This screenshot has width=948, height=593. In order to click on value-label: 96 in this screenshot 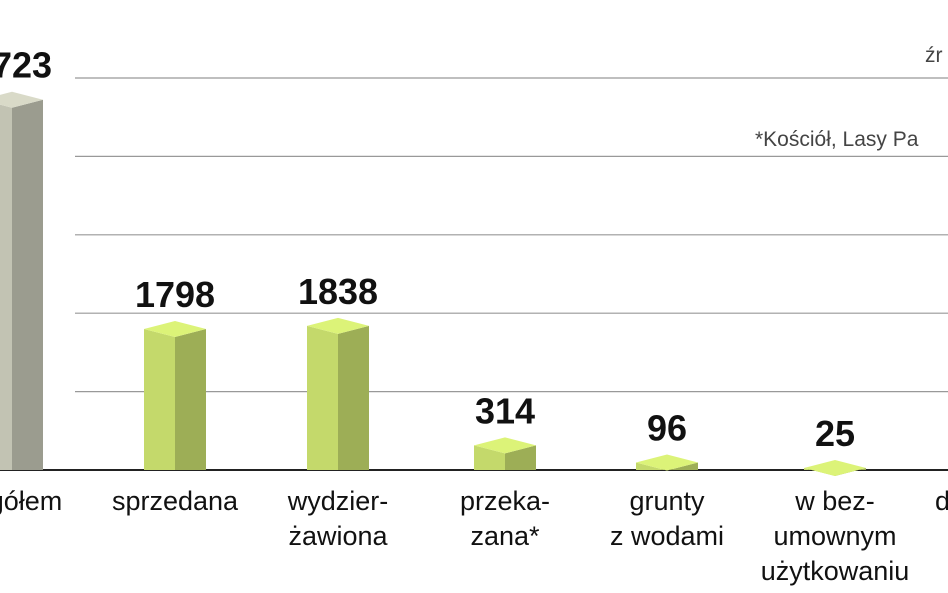, I will do `click(667, 427)`.